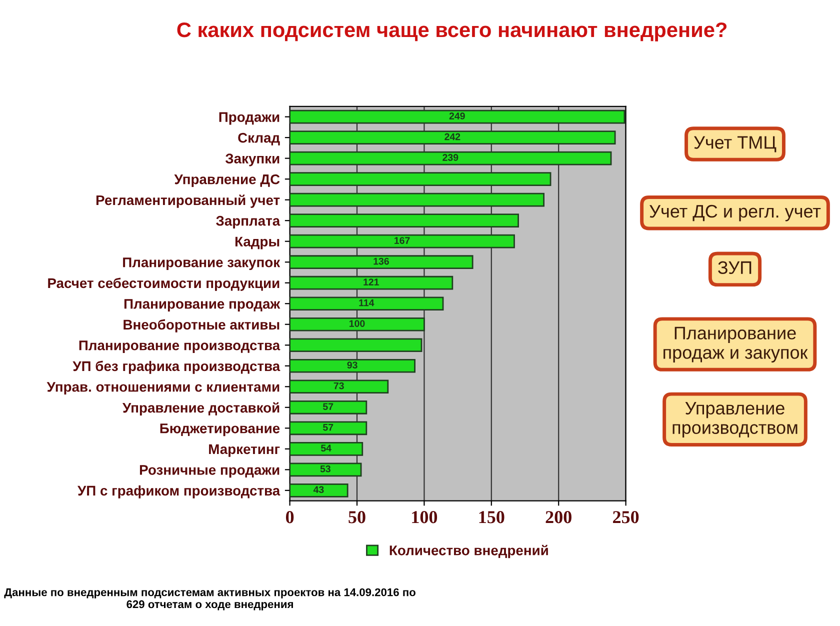 The image size is (840, 626). I want to click on y-tick-label: Управление доставкой, so click(201, 409).